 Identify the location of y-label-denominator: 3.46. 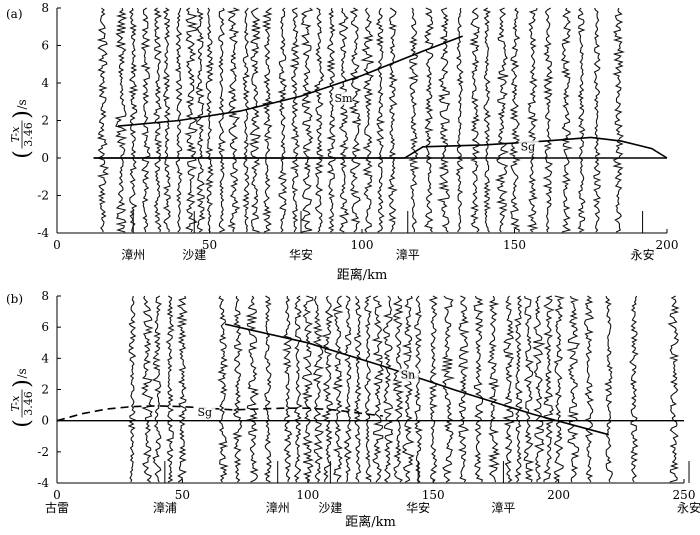
(28, 134).